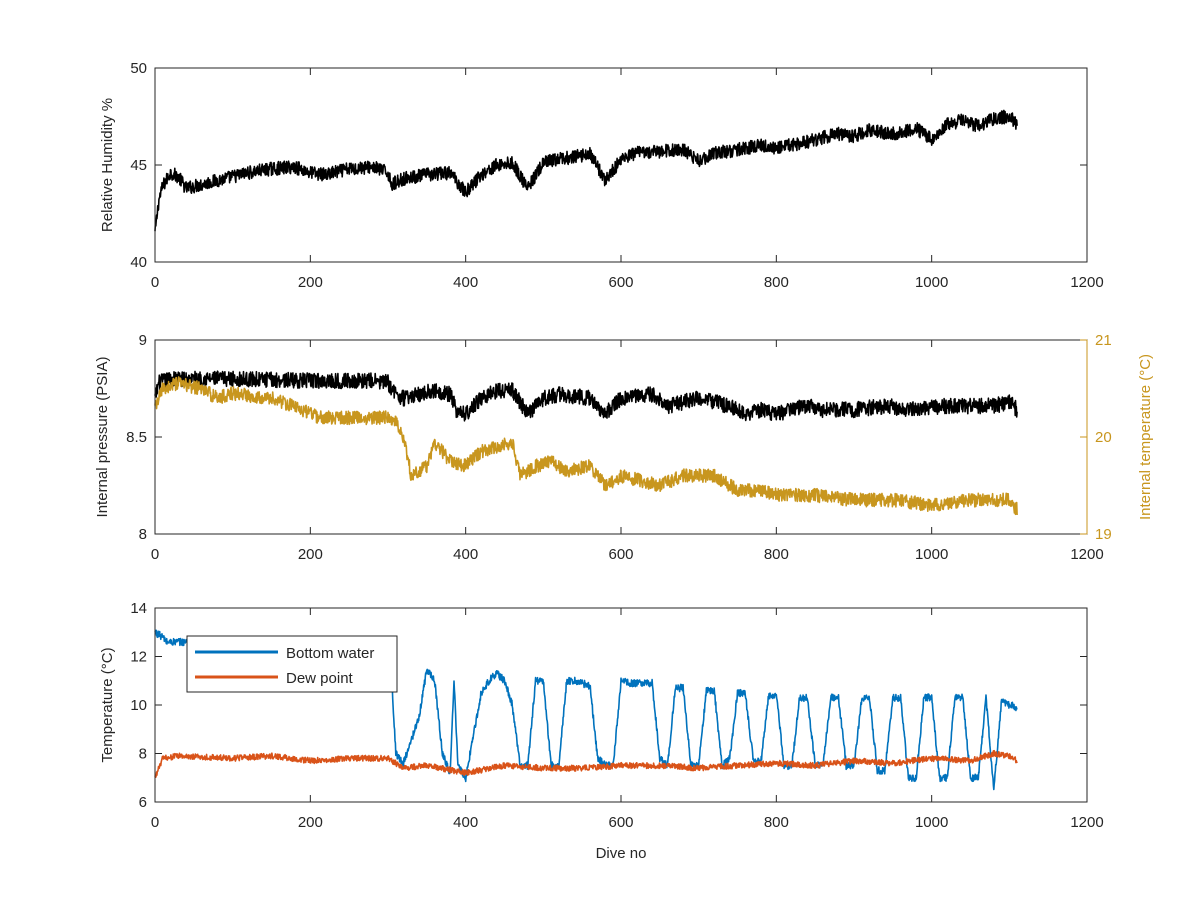 The width and height of the screenshot is (1200, 900). I want to click on humidity-y-axis-label: Relative Humidity %, so click(107, 165).